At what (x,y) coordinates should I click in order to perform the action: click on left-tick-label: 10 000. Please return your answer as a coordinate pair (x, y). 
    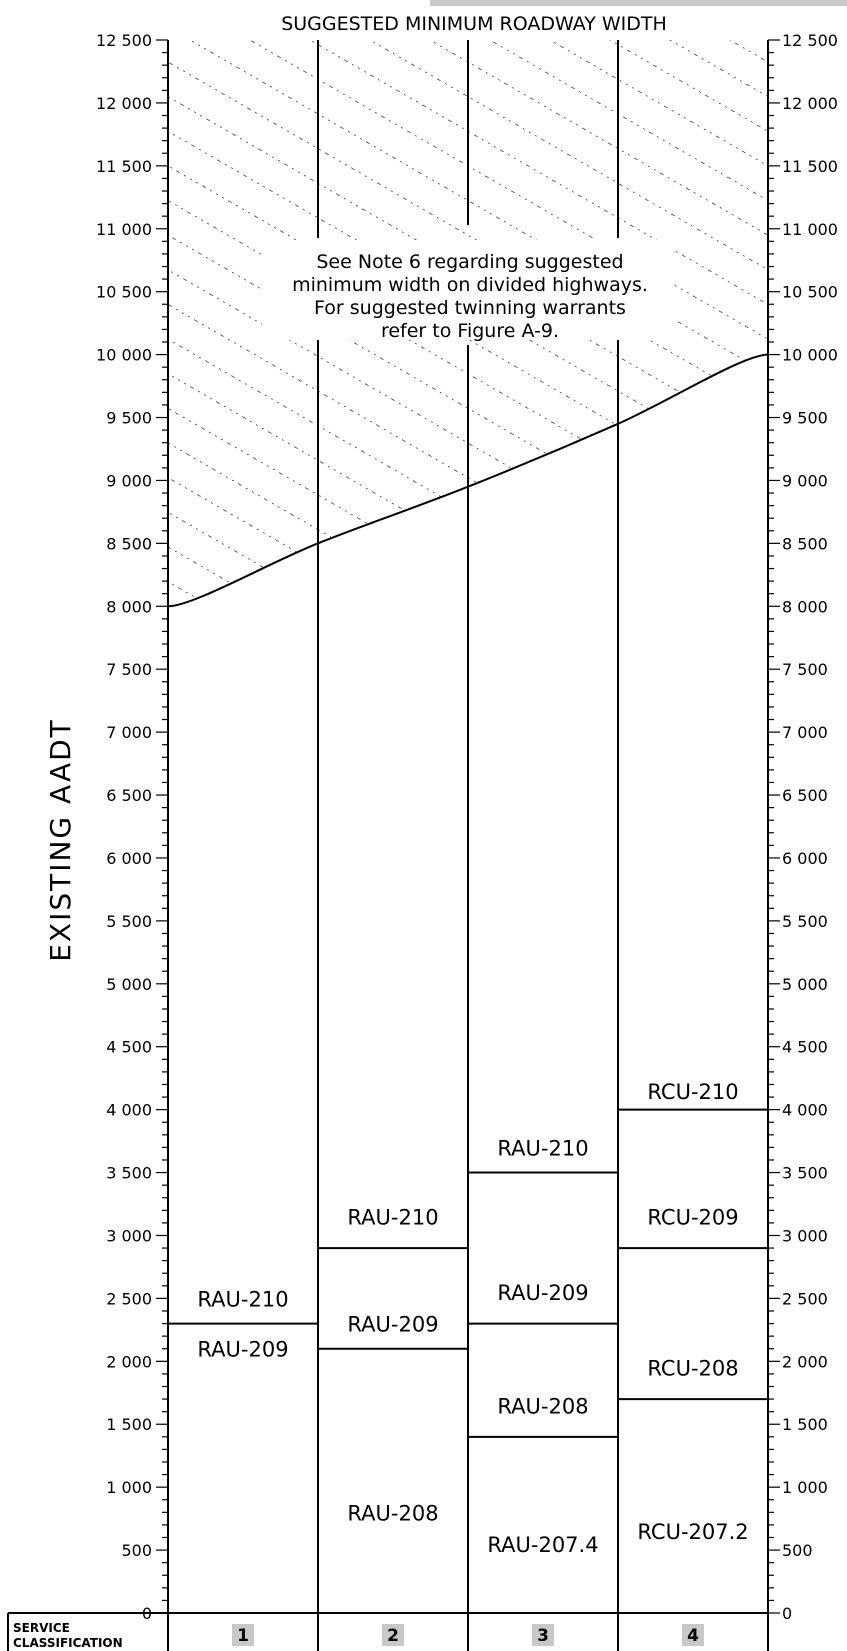
    Looking at the image, I should click on (124, 355).